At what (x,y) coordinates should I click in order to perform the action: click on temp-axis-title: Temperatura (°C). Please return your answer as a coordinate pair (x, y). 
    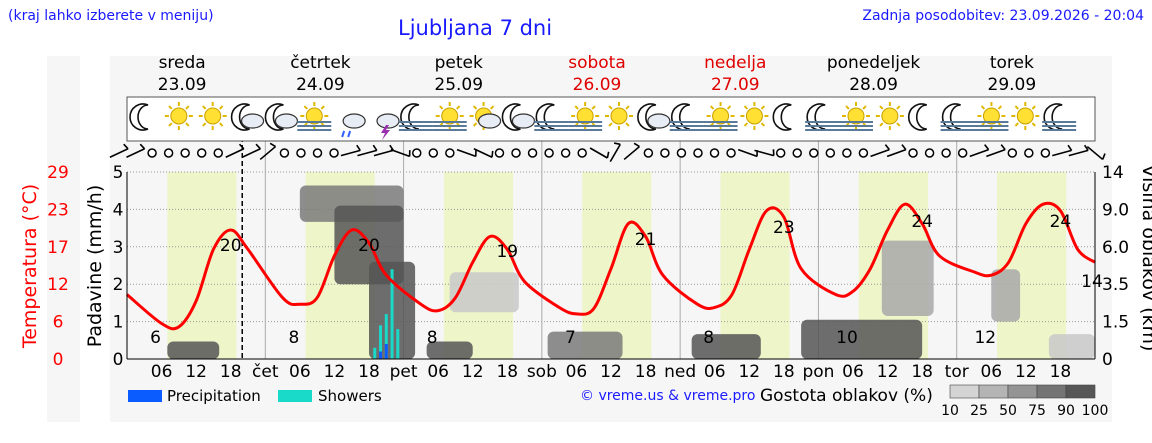
    Looking at the image, I should click on (30, 266).